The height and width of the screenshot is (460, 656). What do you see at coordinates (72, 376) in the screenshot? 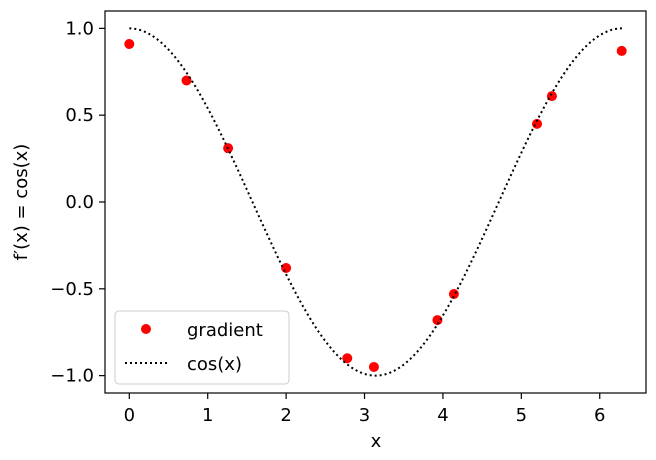
I see `y-tick-label: −1.0` at bounding box center [72, 376].